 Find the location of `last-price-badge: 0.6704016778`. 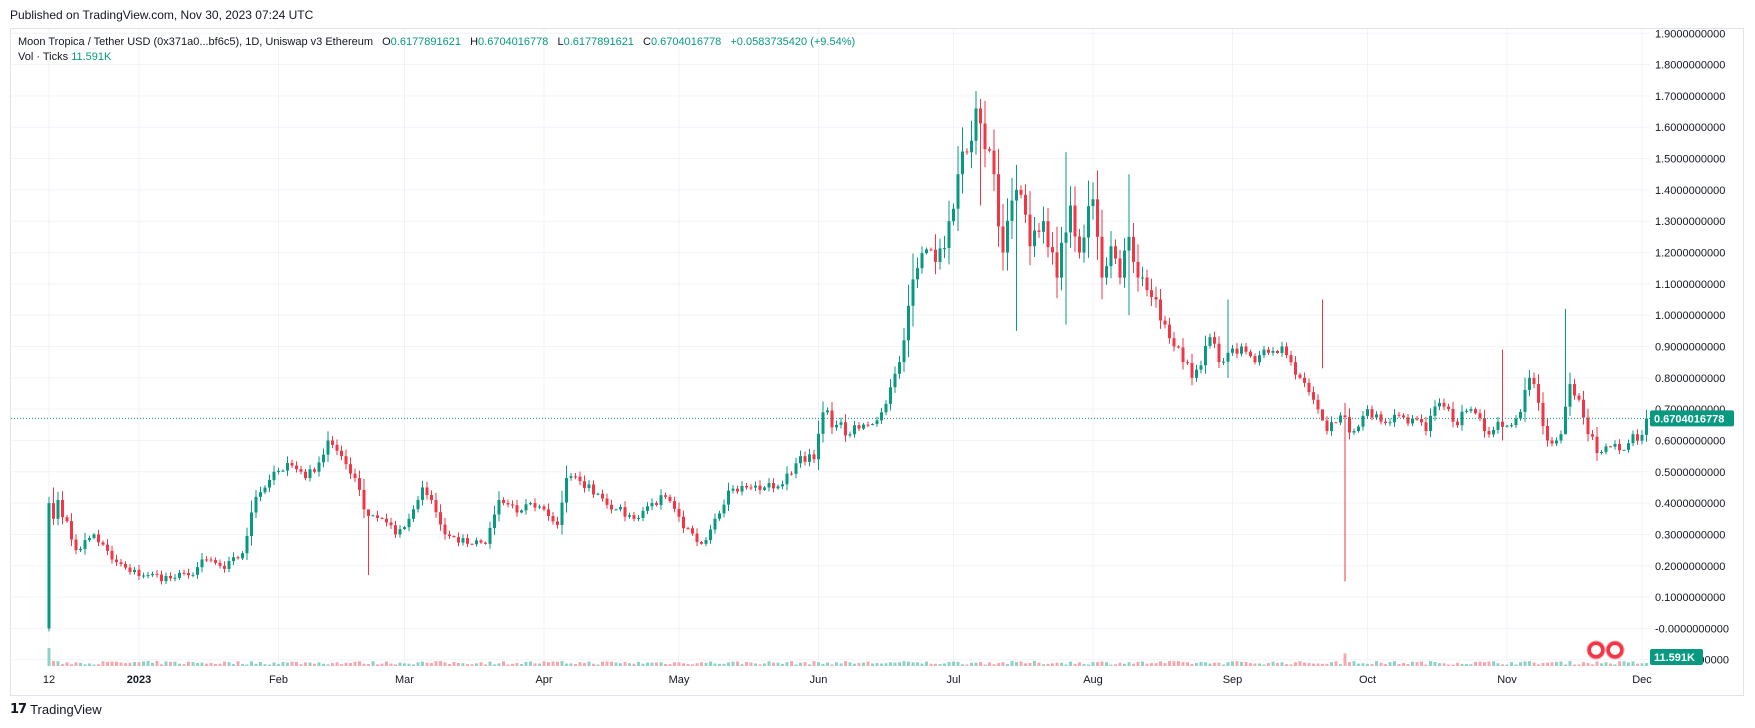

last-price-badge: 0.6704016778 is located at coordinates (1692, 418).